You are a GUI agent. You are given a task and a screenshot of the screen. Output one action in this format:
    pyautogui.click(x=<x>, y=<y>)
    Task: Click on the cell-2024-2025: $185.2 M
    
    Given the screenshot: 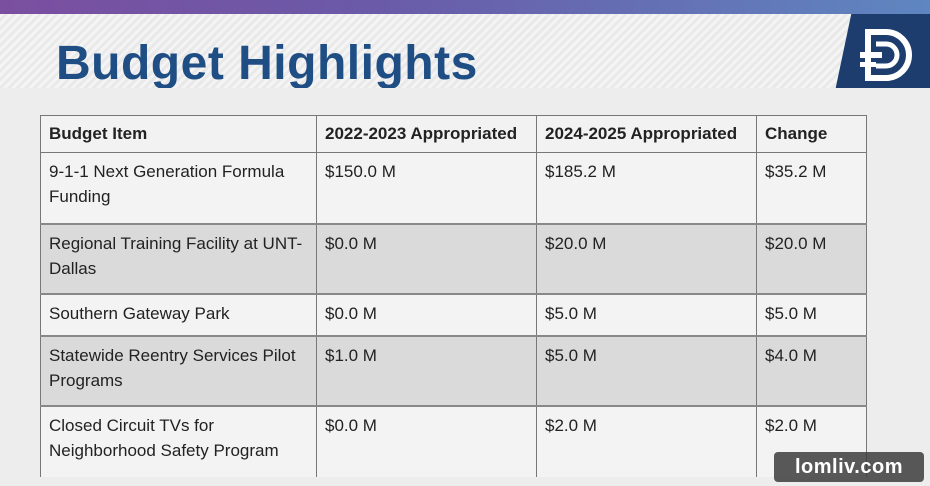 What is the action you would take?
    pyautogui.click(x=646, y=188)
    